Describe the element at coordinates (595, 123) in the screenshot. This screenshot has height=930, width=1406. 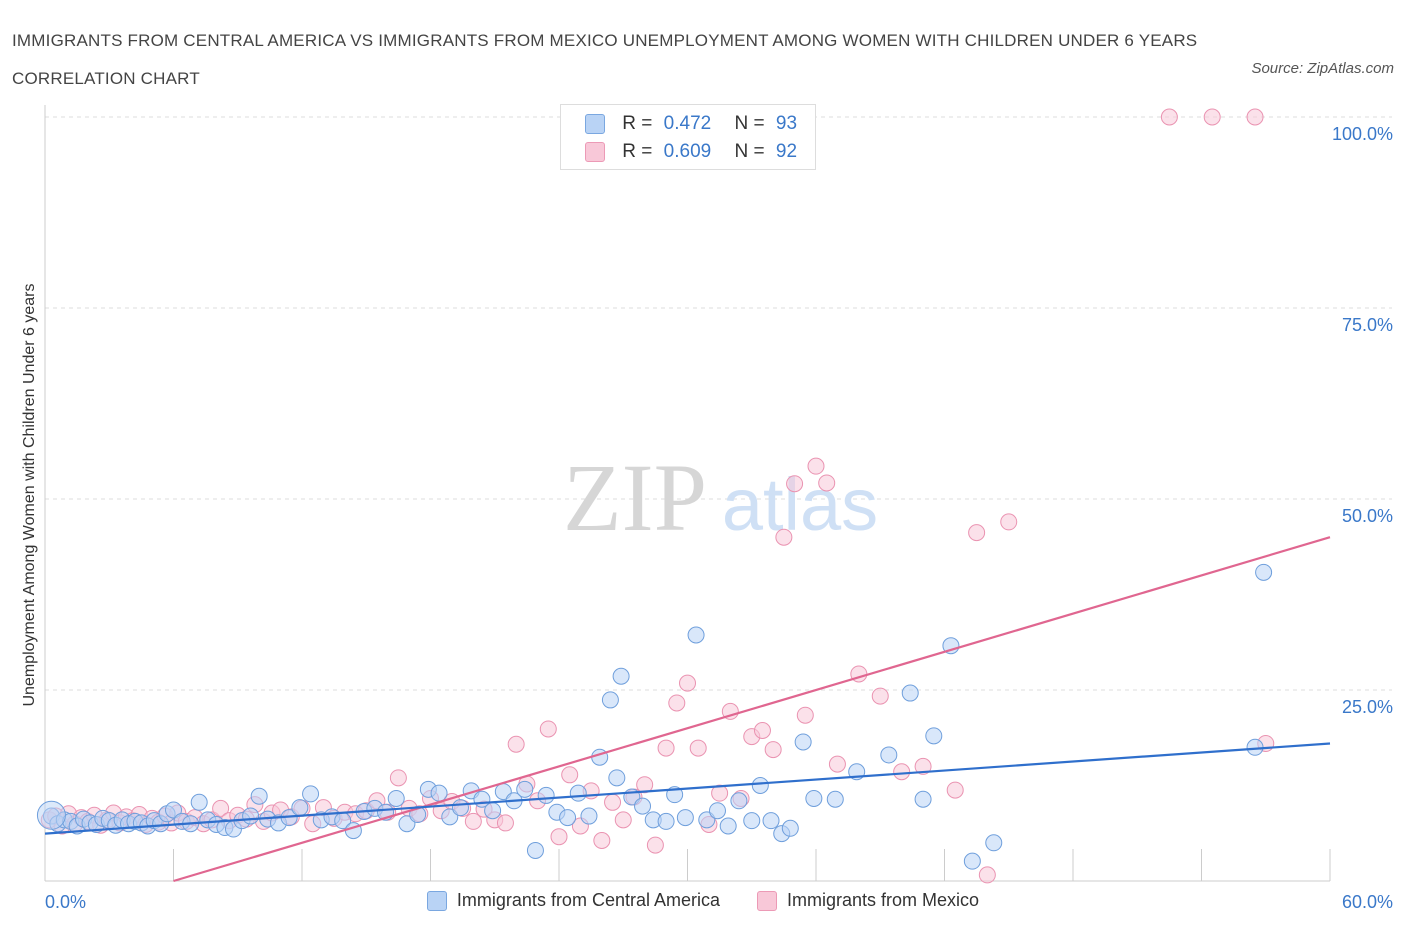
I see `swatch-central-america` at that location.